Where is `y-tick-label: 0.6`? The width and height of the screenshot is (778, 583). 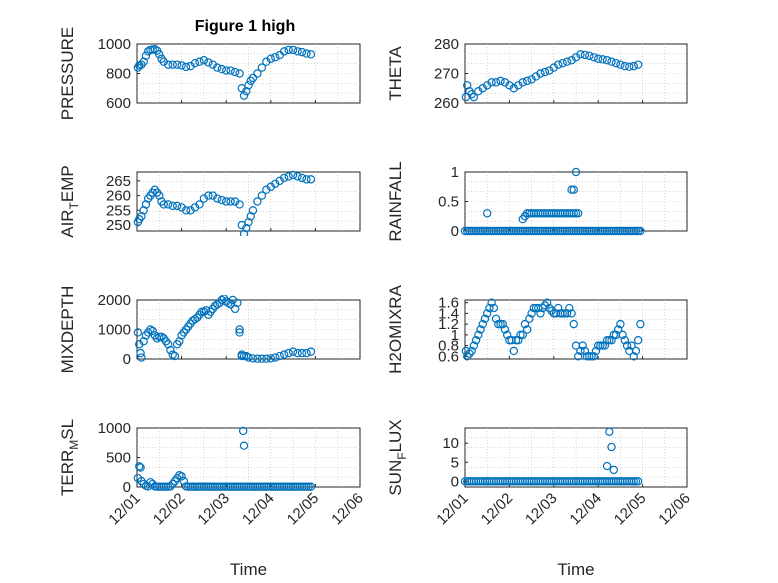 y-tick-label: 0.6 is located at coordinates (448, 356).